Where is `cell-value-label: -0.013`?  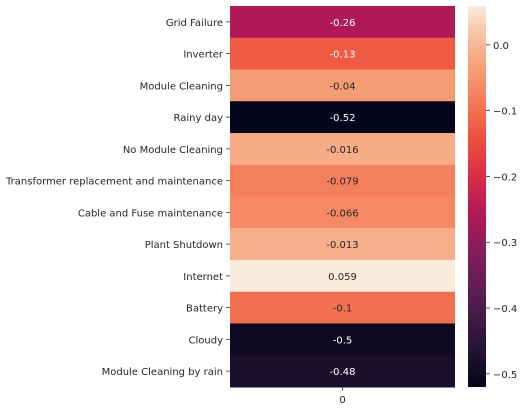 cell-value-label: -0.013 is located at coordinates (342, 245).